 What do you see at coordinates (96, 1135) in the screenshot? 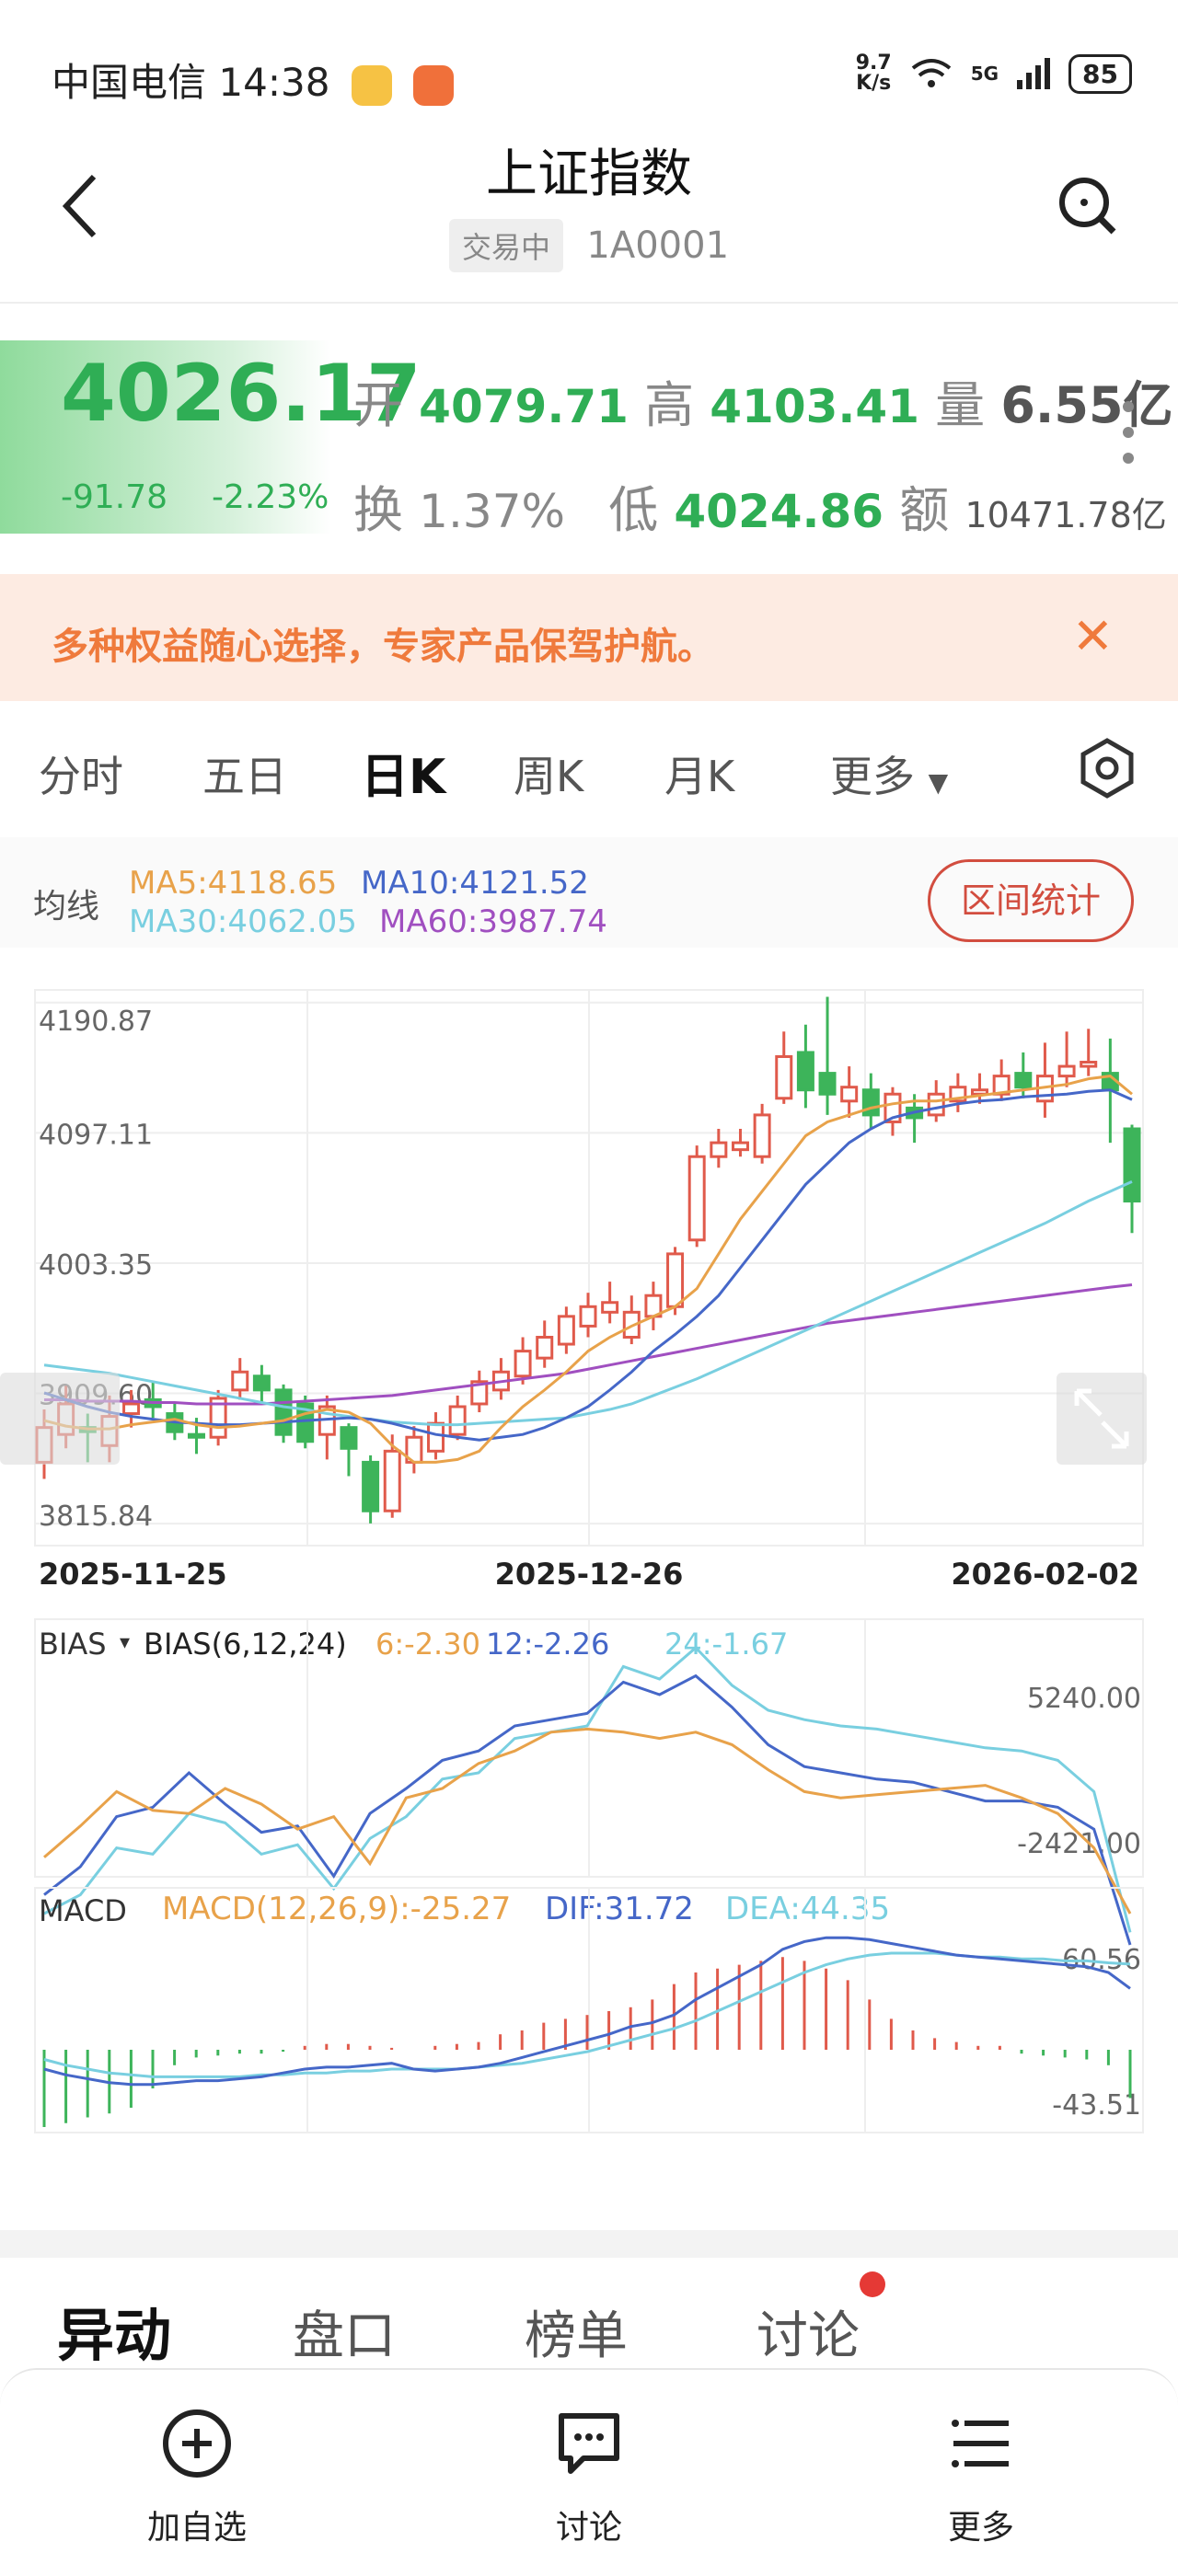
I see `y-tick-label: 4097.11` at bounding box center [96, 1135].